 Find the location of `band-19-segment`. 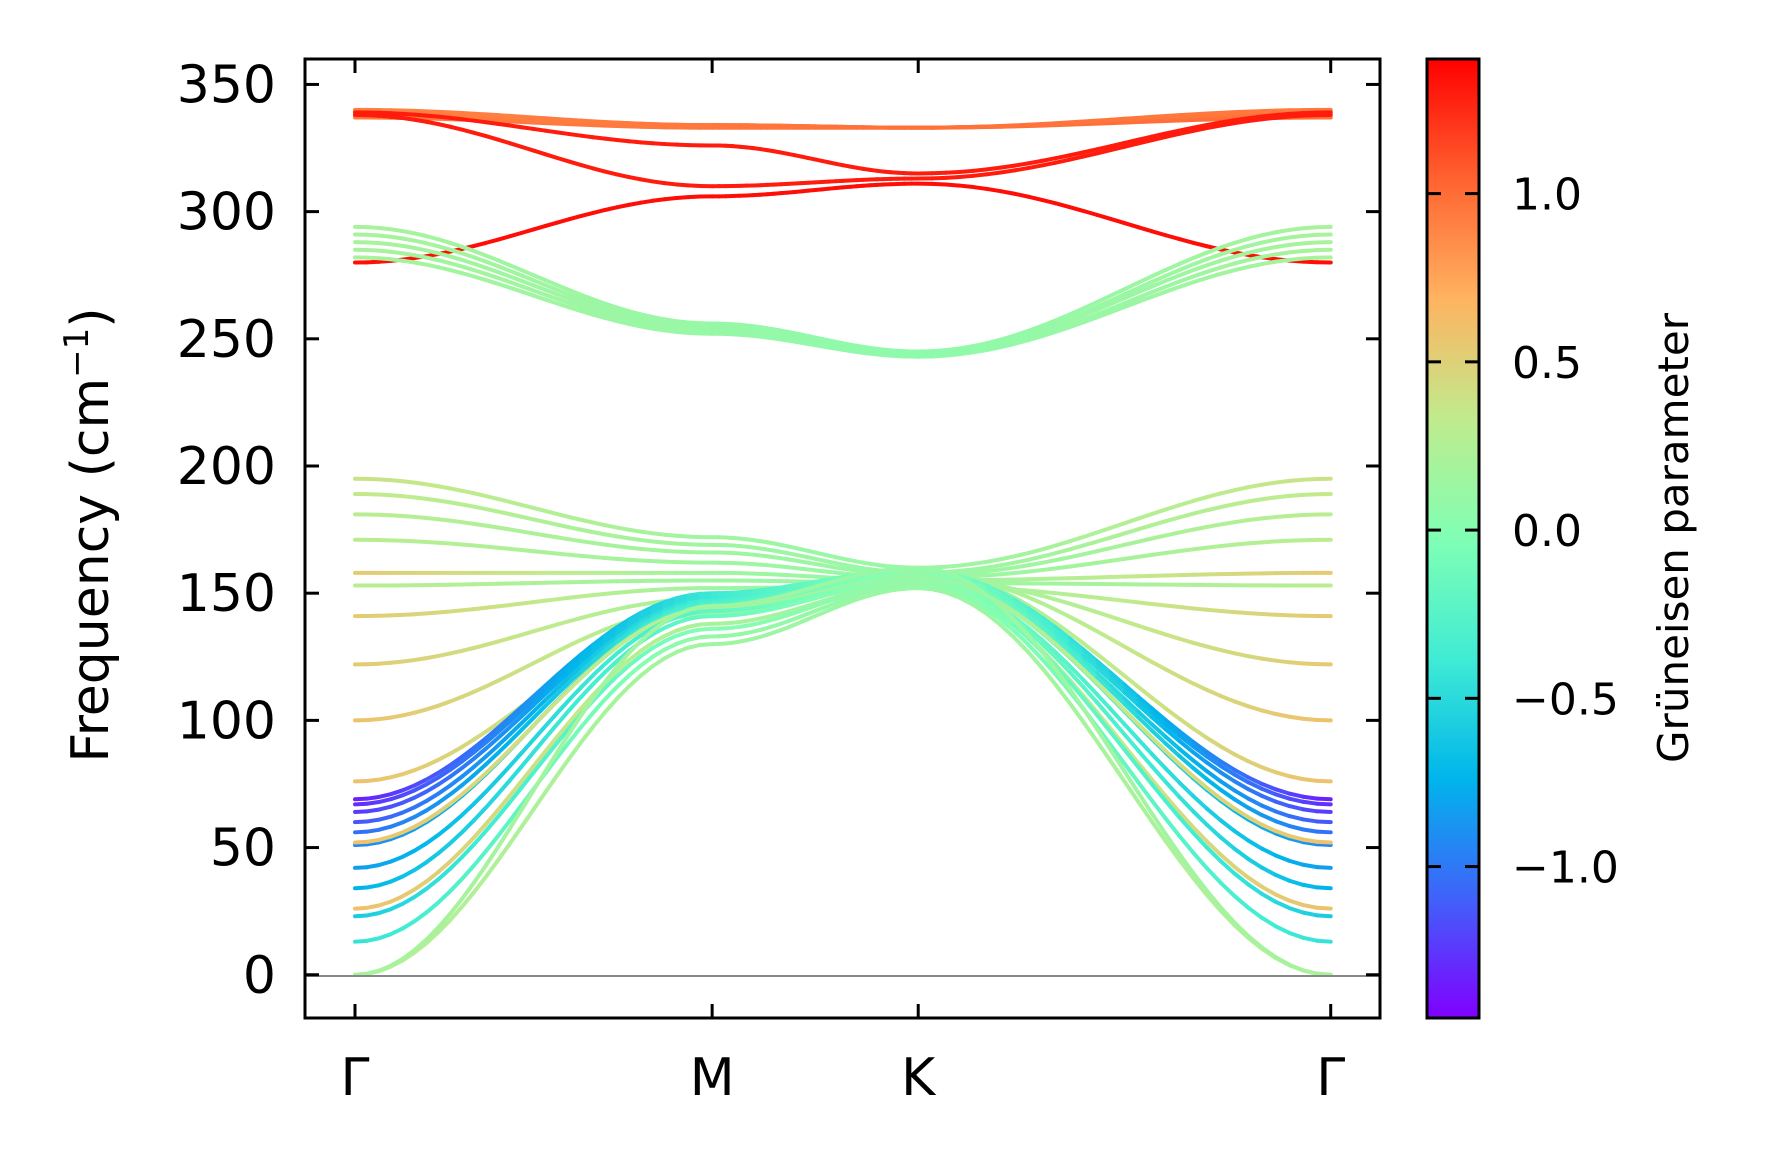

band-19-segment is located at coordinates (1117, 619).